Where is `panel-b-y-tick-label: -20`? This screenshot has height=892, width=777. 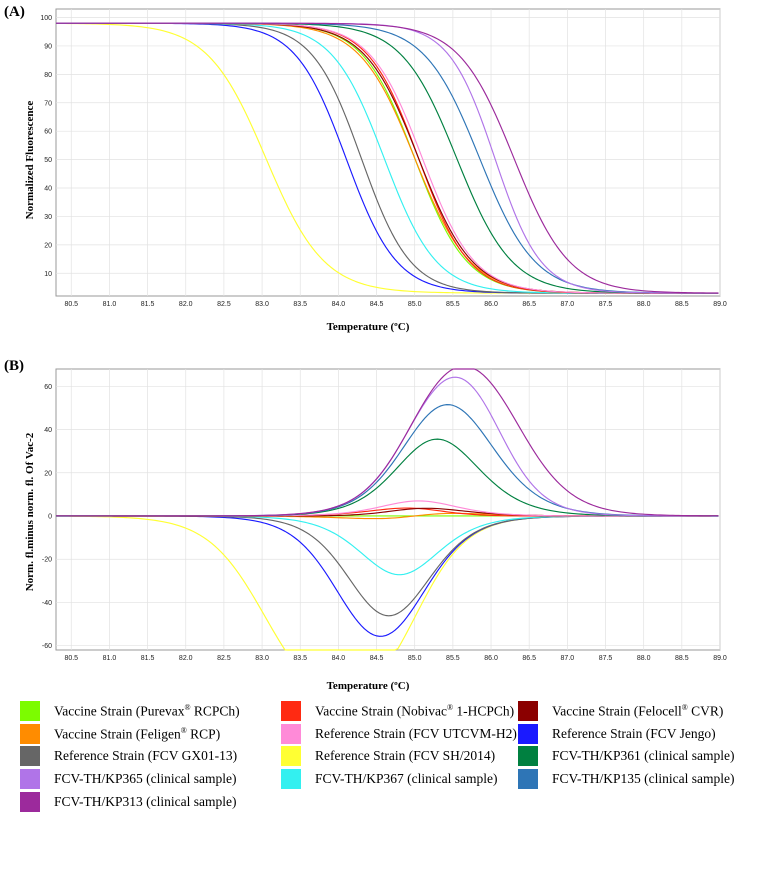
panel-b-y-tick-label: -20 is located at coordinates (47, 560).